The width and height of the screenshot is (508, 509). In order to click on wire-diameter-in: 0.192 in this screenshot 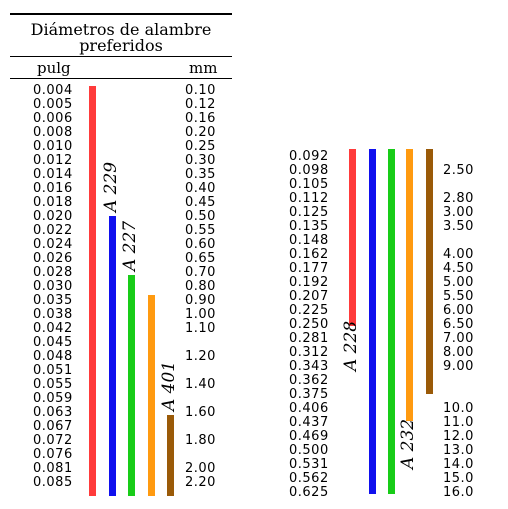, I will do `click(309, 282)`.